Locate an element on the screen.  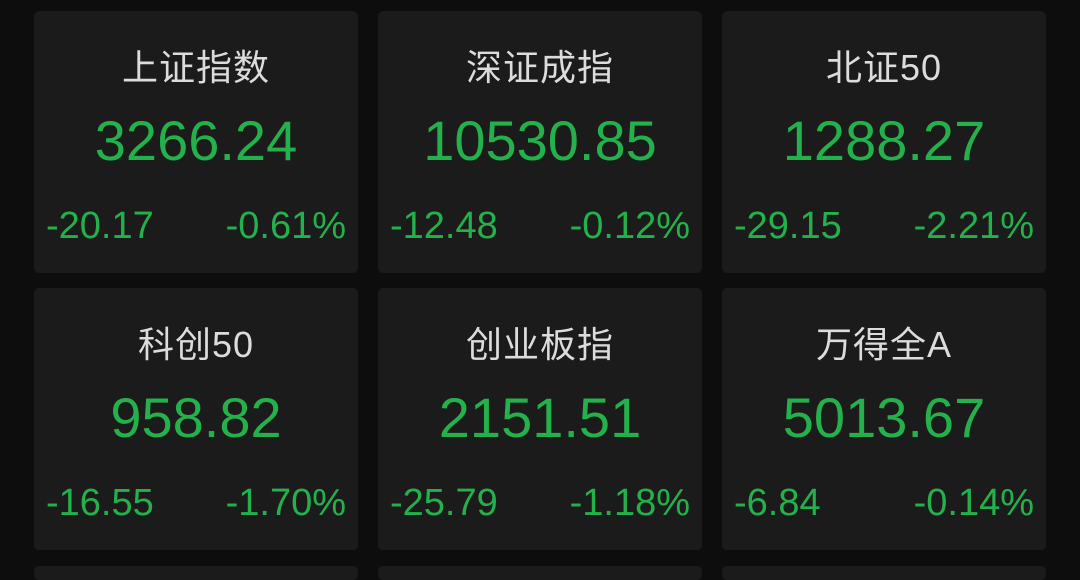
index-value: 5013.67 is located at coordinates (884, 417).